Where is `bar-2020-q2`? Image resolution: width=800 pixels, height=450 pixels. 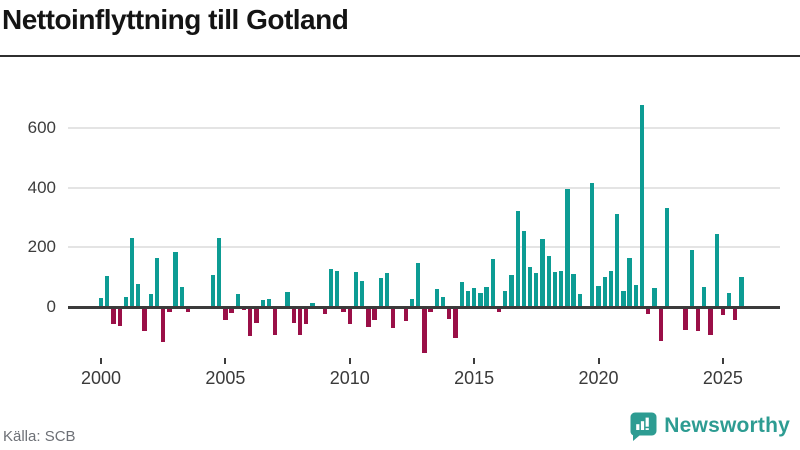
bar-2020-q2 is located at coordinates (604, 291).